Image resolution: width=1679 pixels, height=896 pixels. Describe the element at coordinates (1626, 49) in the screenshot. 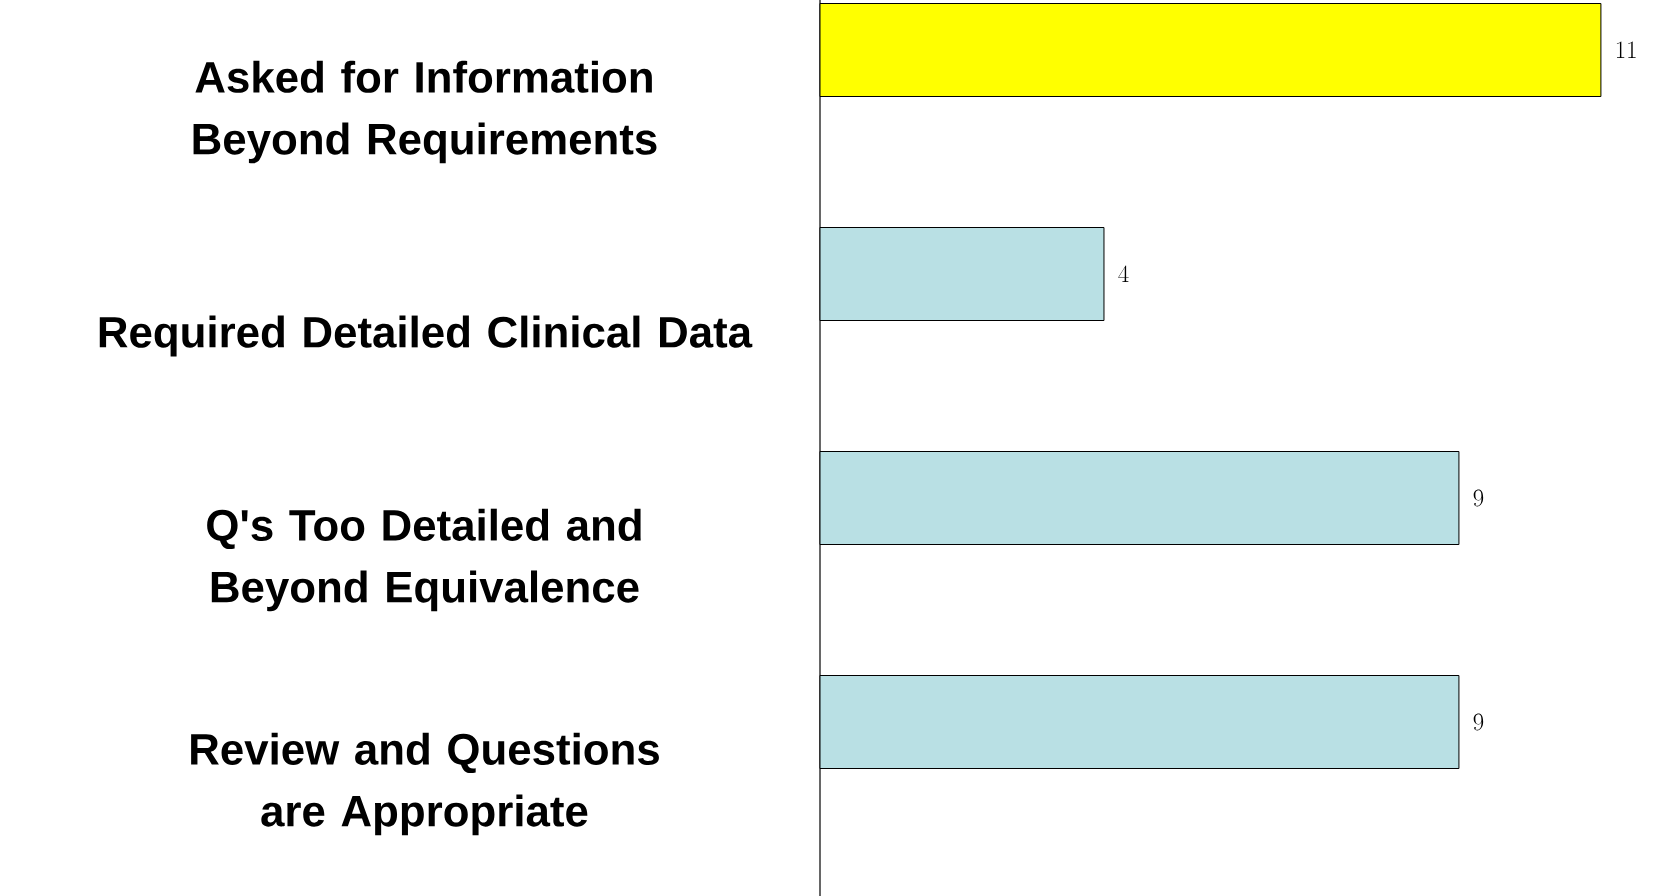

I see `data-label: 11` at that location.